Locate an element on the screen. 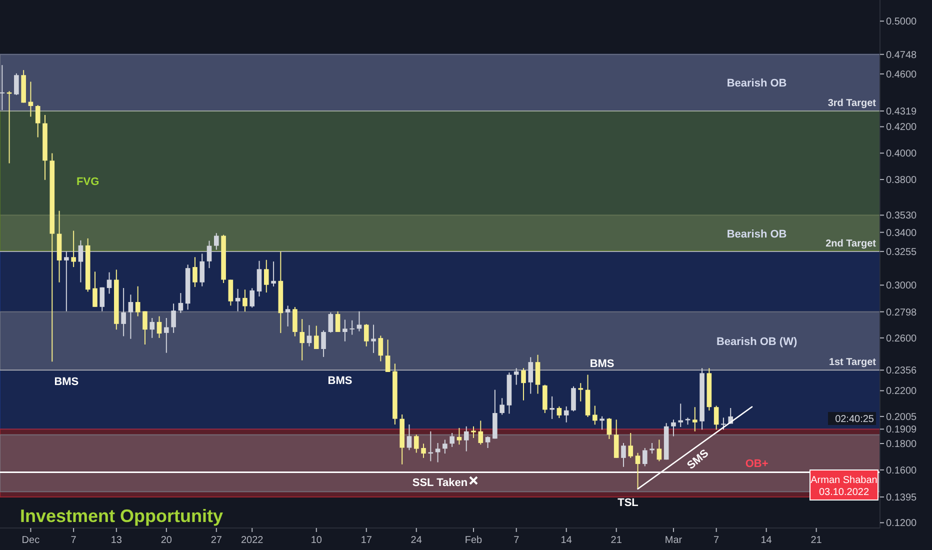 This screenshot has height=550, width=932. y-tick-label: 0.1395 is located at coordinates (902, 498).